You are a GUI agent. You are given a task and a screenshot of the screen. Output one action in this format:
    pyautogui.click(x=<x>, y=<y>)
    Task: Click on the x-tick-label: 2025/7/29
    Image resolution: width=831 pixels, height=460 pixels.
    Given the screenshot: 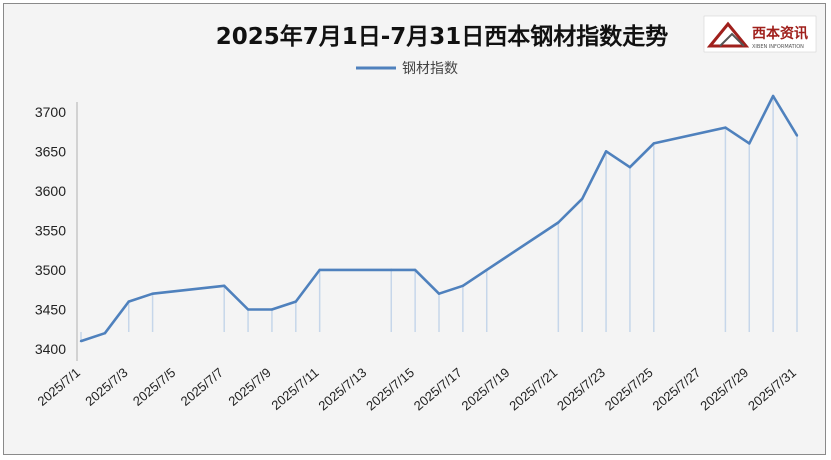 What is the action you would take?
    pyautogui.click(x=724, y=389)
    